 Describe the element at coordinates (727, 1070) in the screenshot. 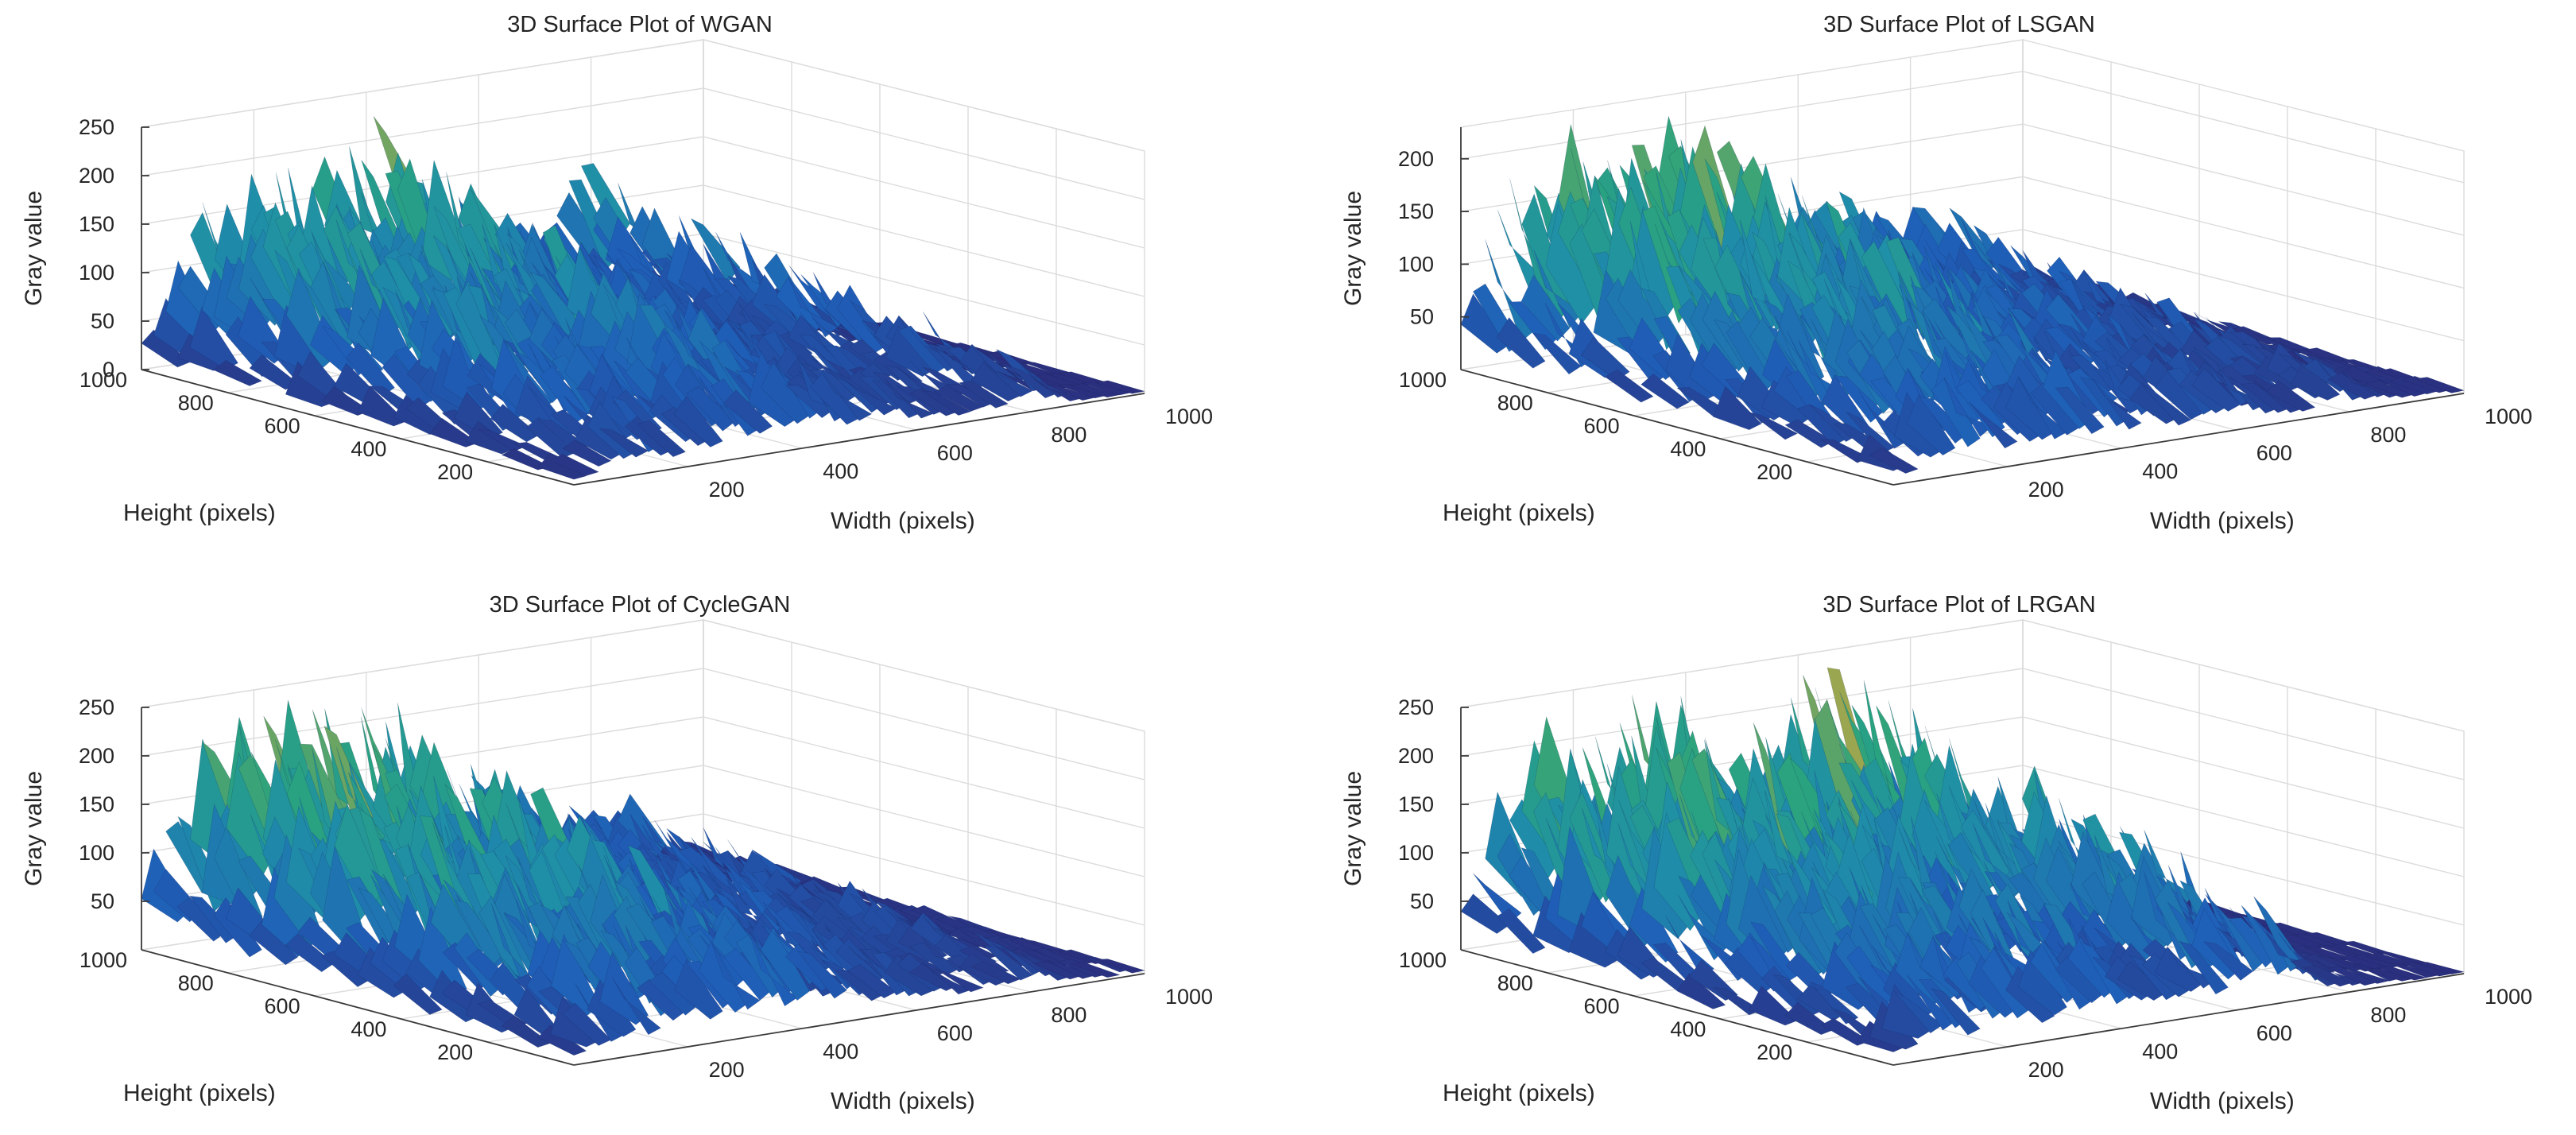

I see `width-tick-label: 200` at that location.